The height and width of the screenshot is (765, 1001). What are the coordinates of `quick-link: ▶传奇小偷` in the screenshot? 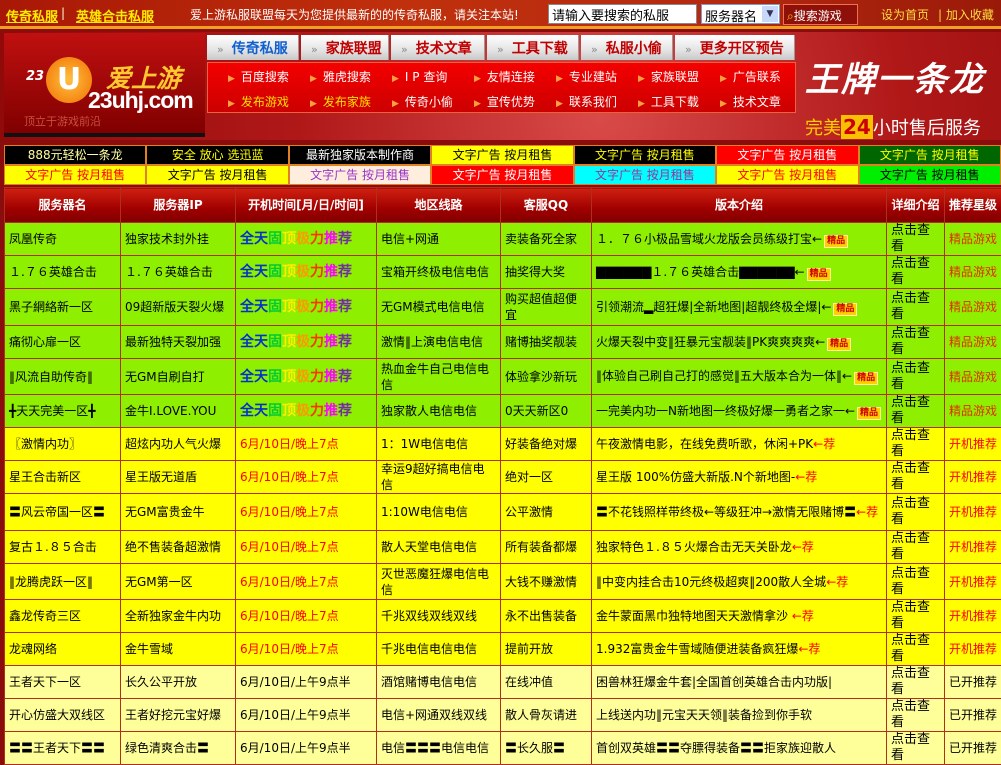 It's located at (422, 101).